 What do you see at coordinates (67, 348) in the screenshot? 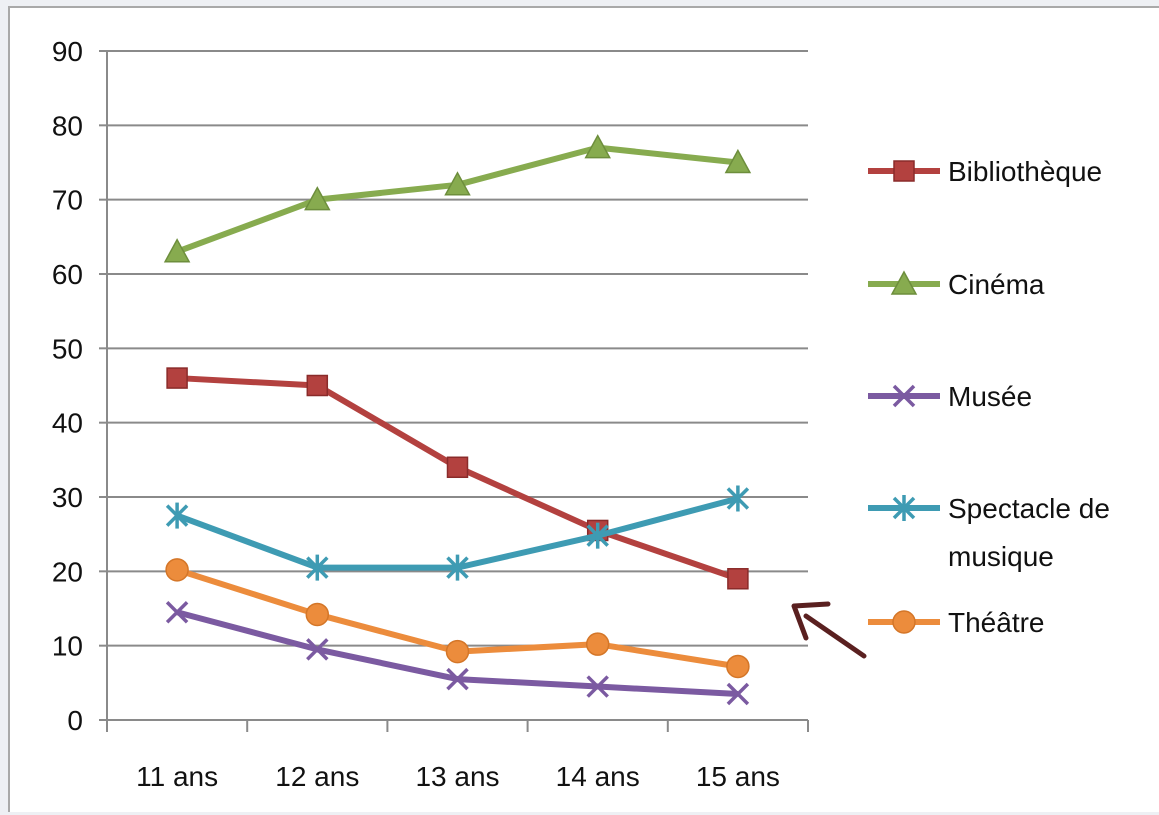
I see `y-tick-label: 50` at bounding box center [67, 348].